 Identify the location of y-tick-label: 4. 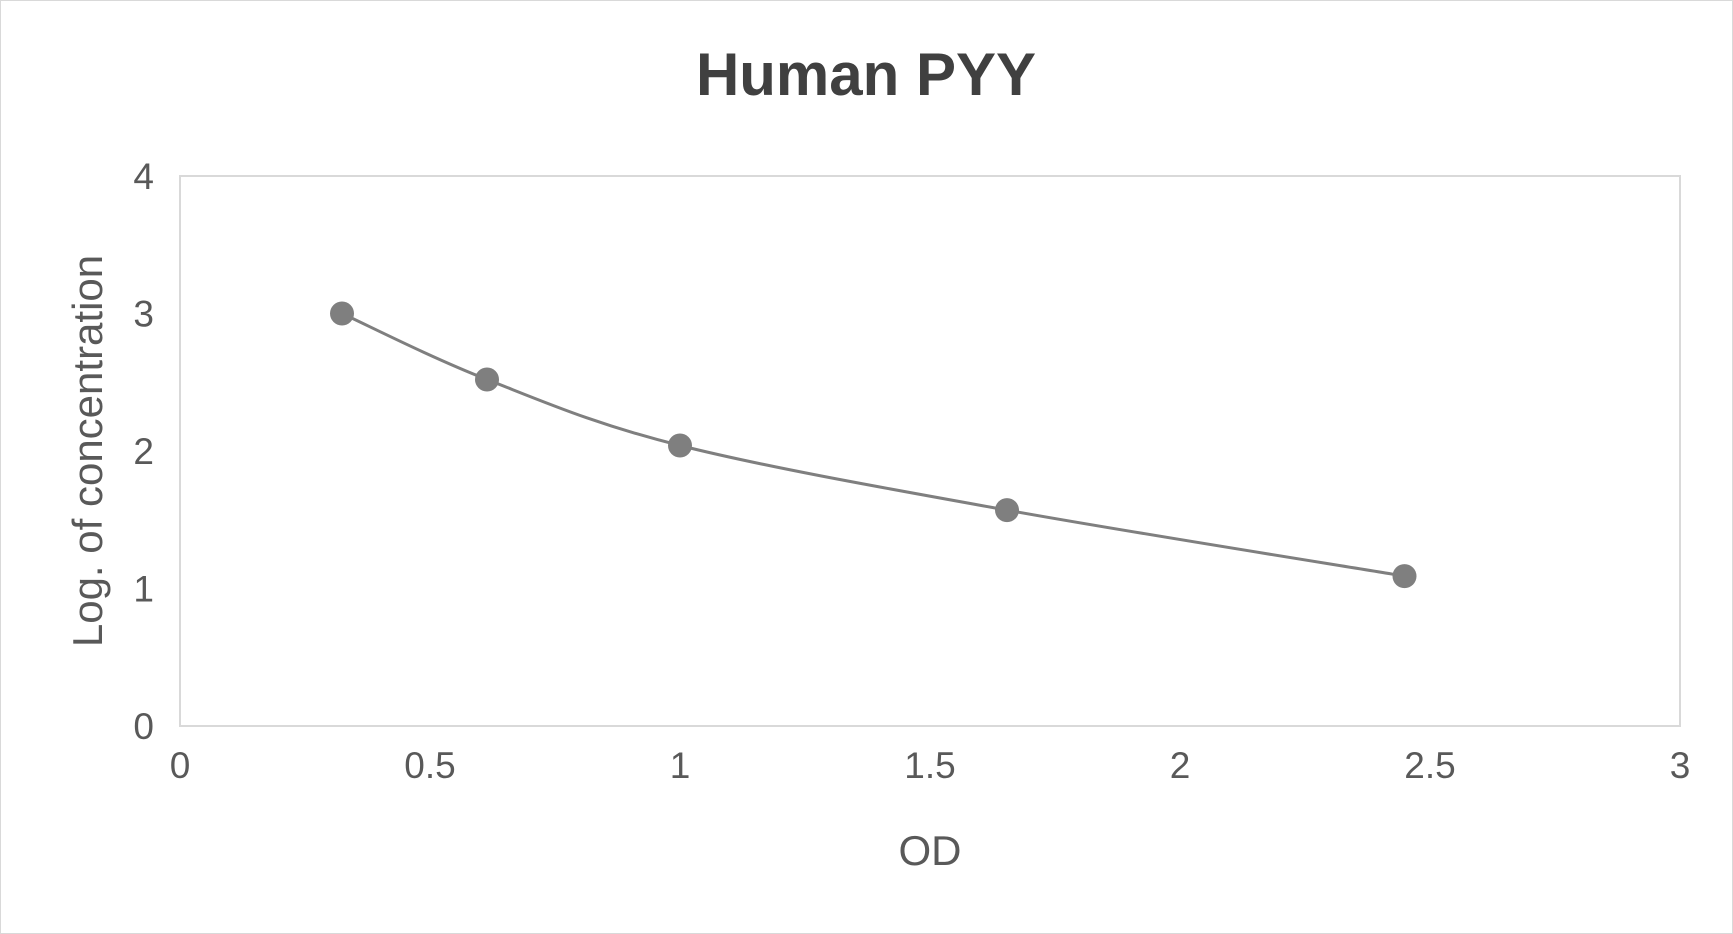
(143, 176).